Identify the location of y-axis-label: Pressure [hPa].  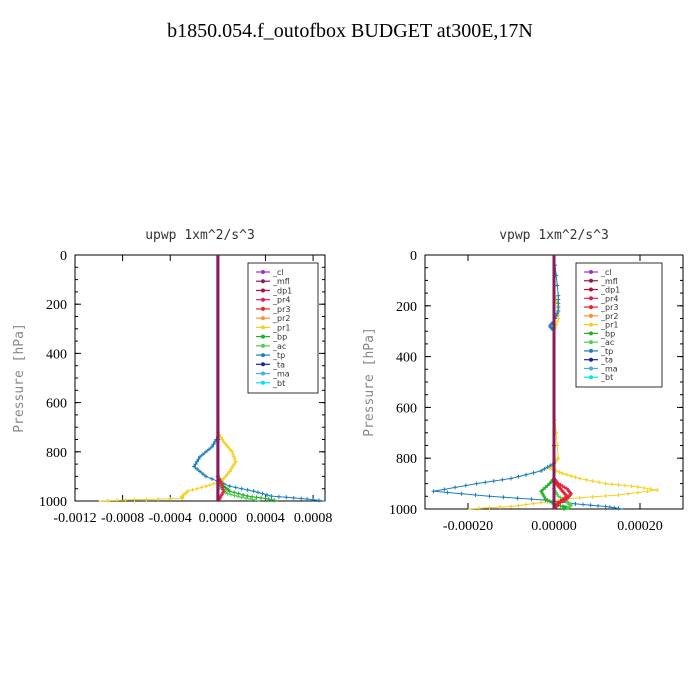
(369, 382).